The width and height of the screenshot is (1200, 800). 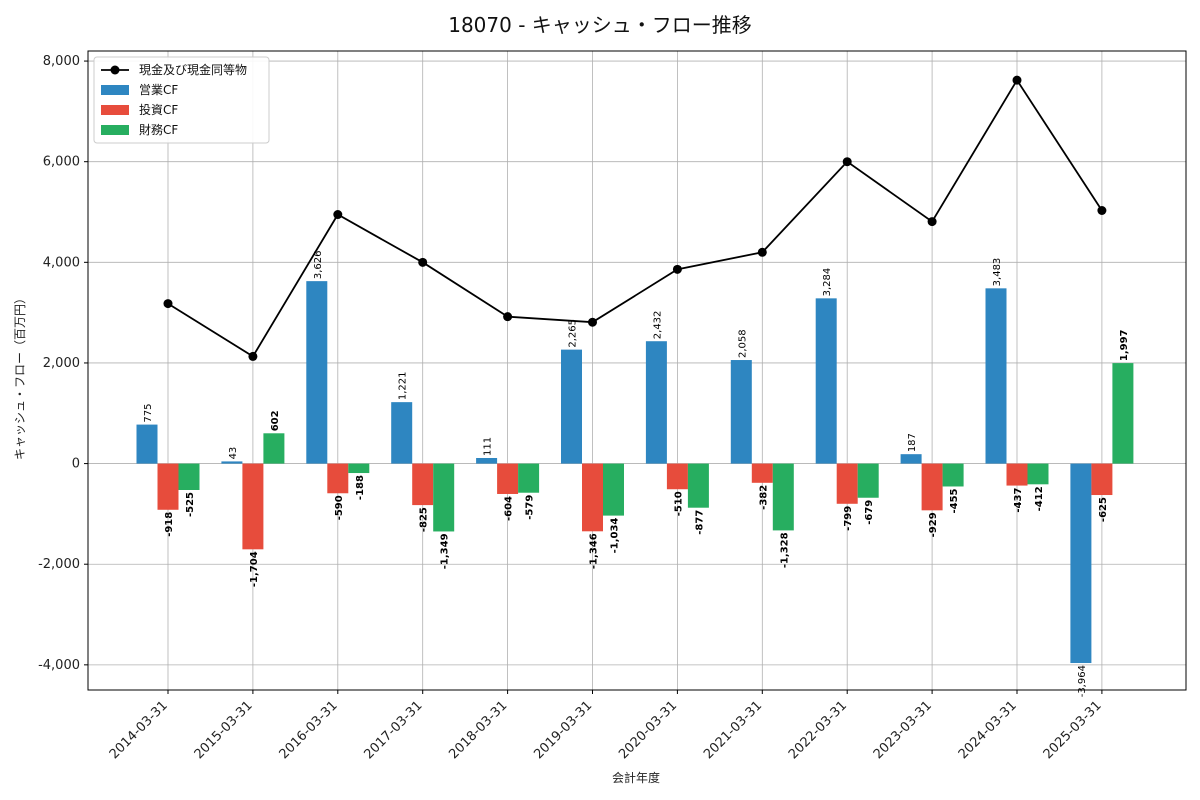 What do you see at coordinates (733, 730) in the screenshot?
I see `x-tick-label: 2021-03-31` at bounding box center [733, 730].